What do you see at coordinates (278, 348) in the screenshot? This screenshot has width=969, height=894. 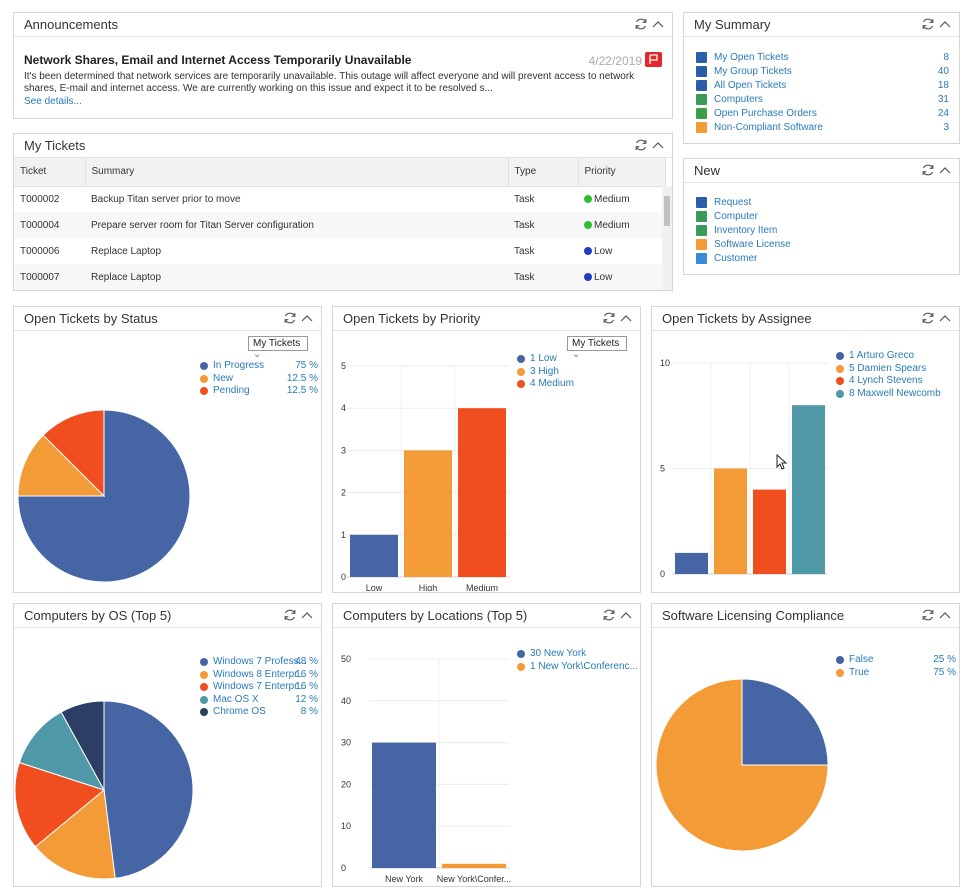 I see `status-filter-dropdown: My Tickets ⌄` at bounding box center [278, 348].